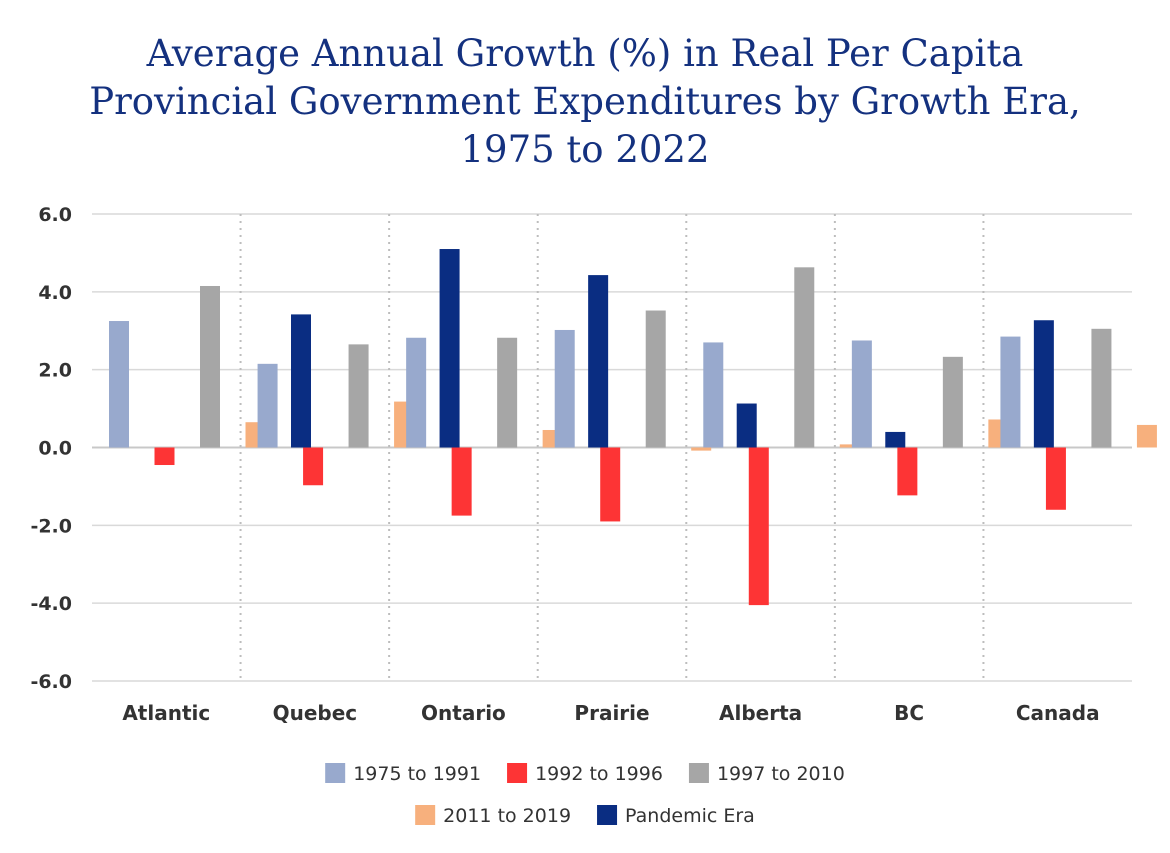  What do you see at coordinates (55, 449) in the screenshot?
I see `y-tick-label: 0.0` at bounding box center [55, 449].